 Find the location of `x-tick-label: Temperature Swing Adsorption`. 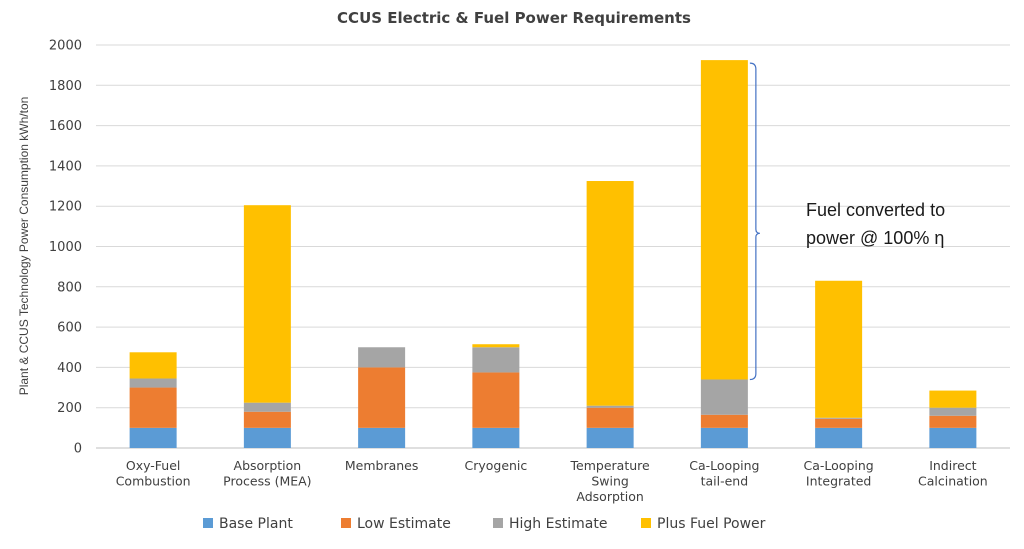

x-tick-label: Temperature Swing Adsorption is located at coordinates (610, 481).